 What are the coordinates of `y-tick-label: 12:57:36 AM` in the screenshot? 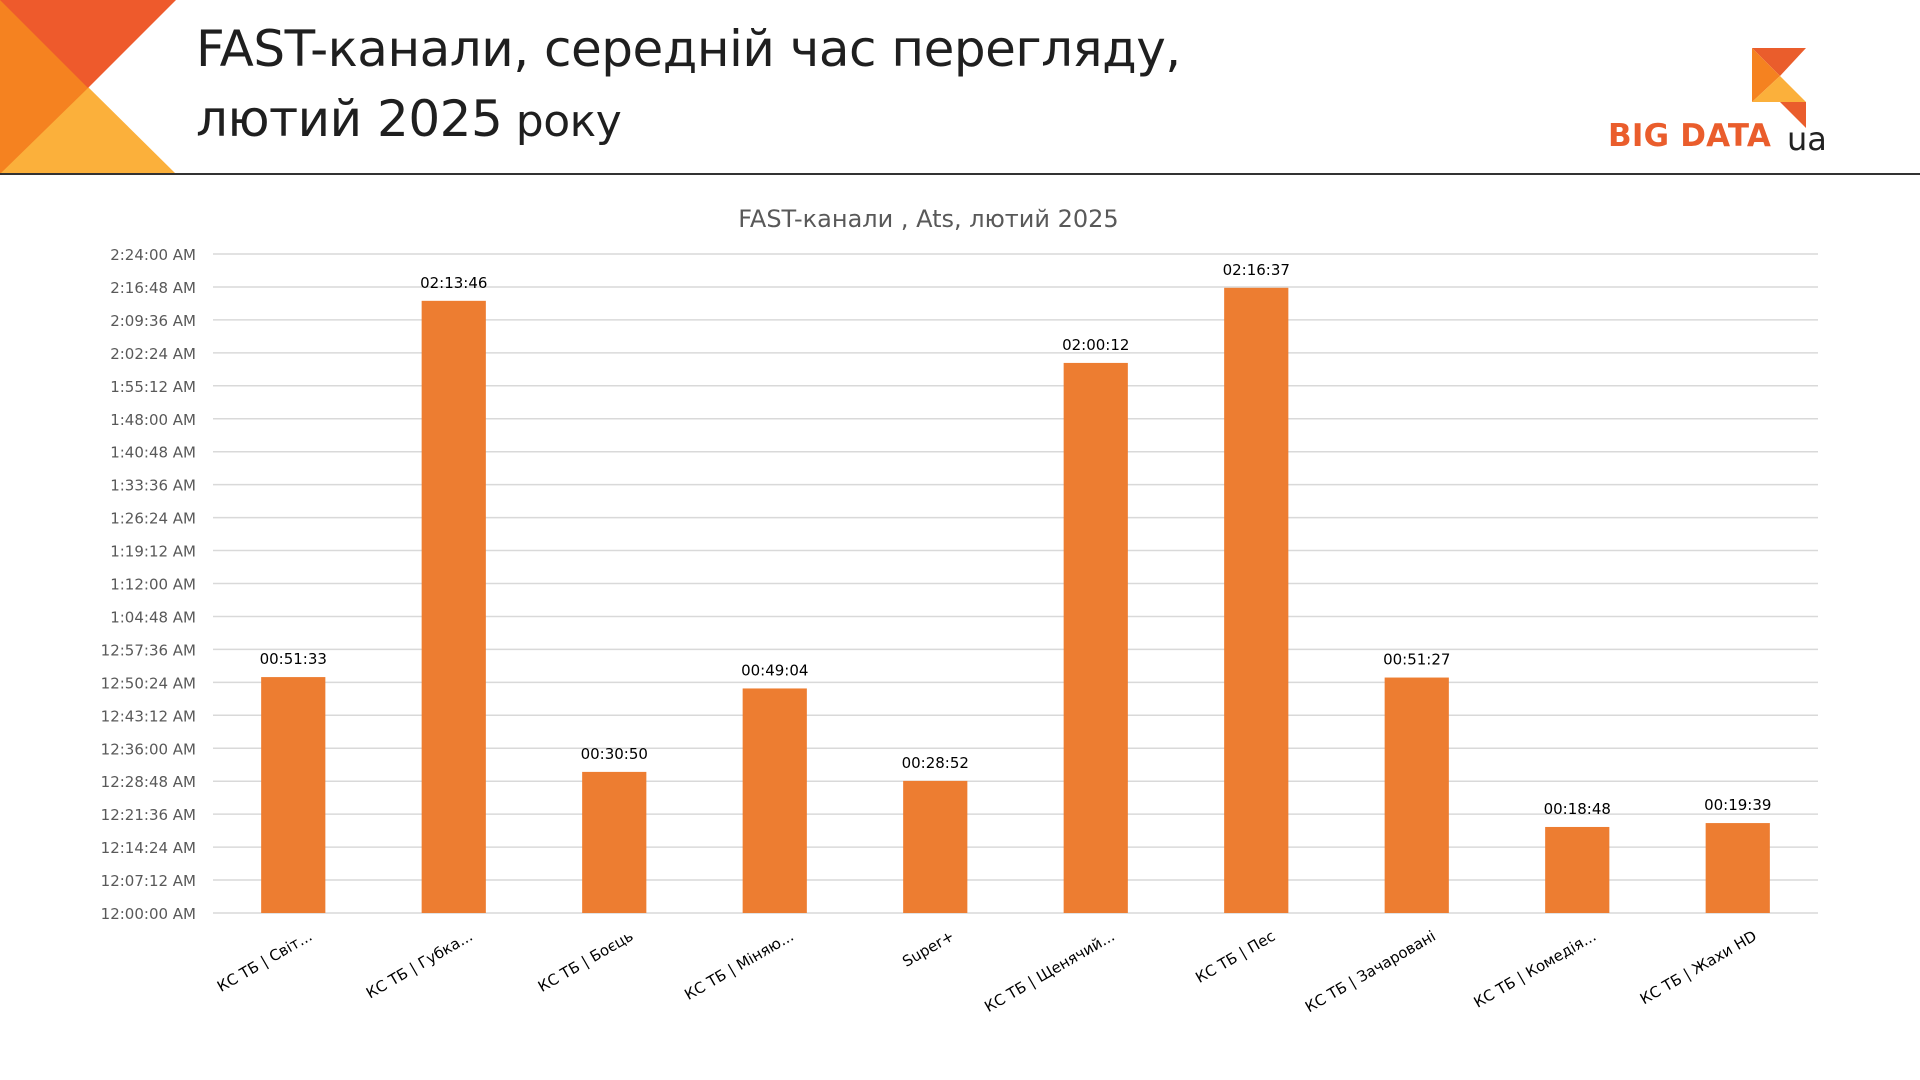 It's located at (148, 650).